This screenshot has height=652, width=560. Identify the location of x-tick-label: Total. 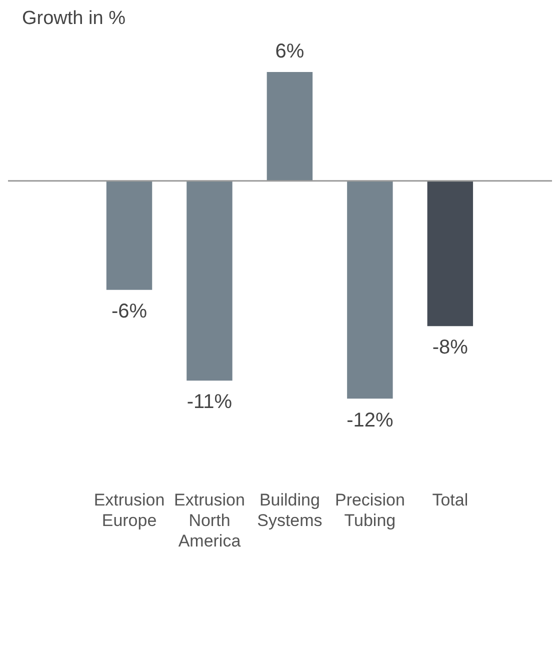
(450, 500).